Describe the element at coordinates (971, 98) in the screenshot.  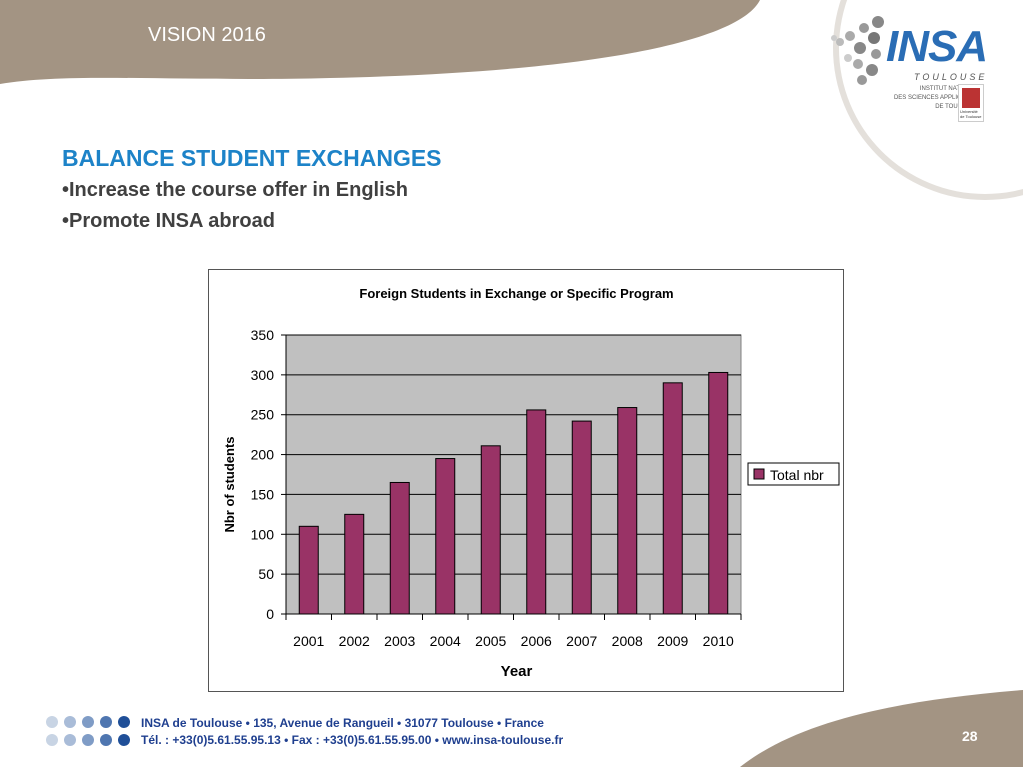
I see `university-mark-icon` at that location.